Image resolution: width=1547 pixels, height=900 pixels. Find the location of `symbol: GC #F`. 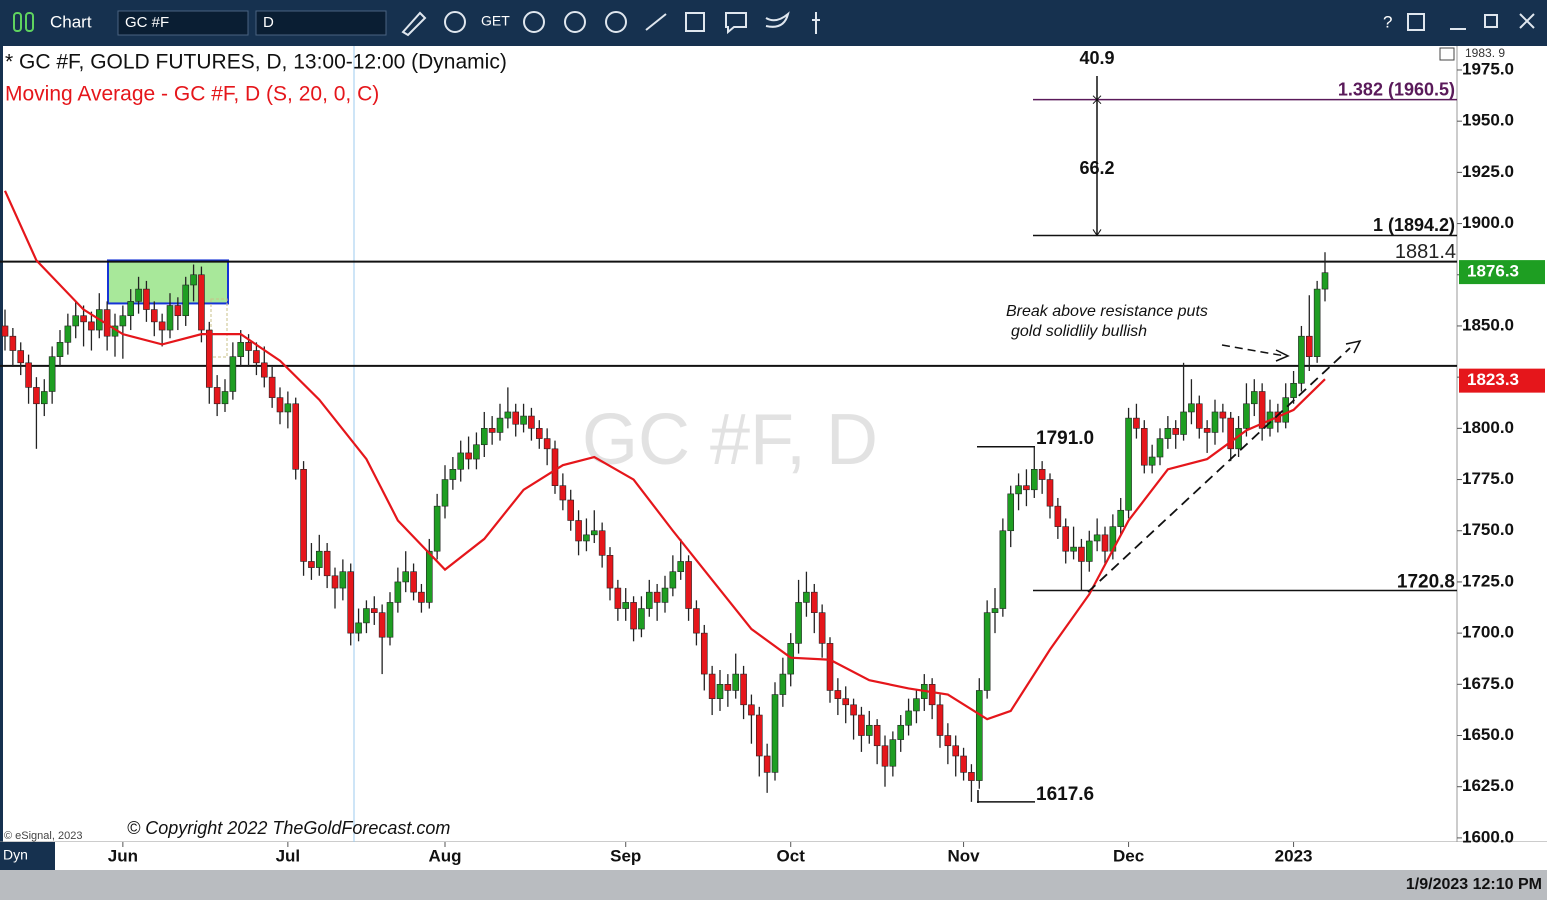

symbol: GC #F is located at coordinates (147, 22).